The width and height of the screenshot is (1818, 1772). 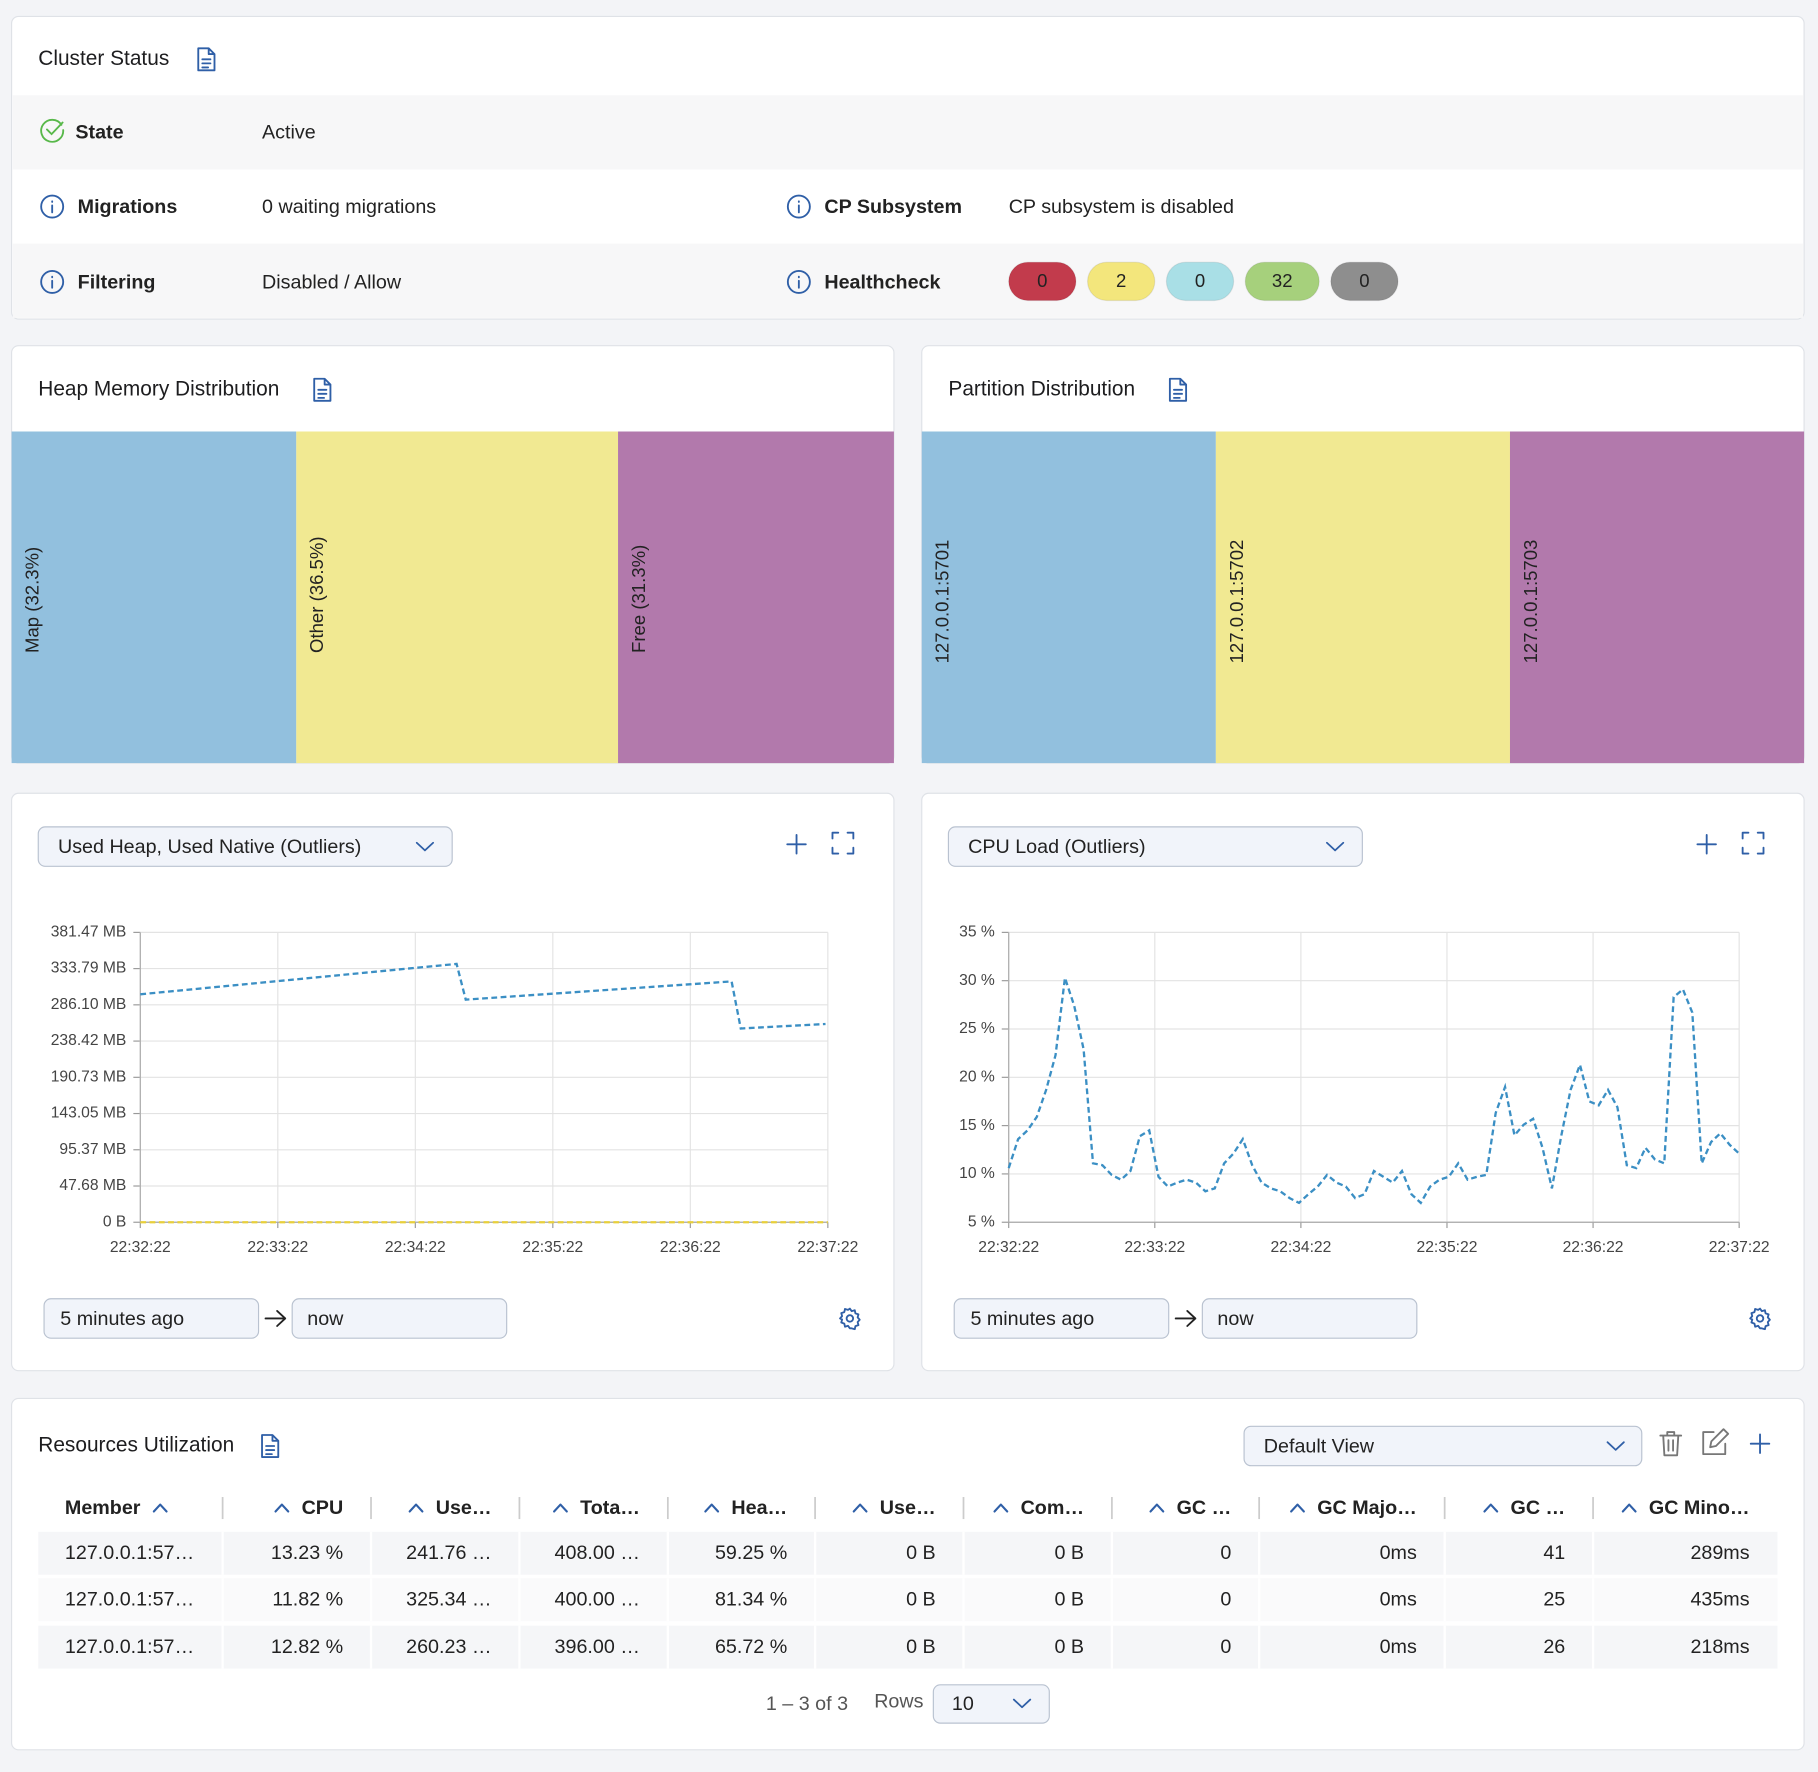 I want to click on table-cell: 0ms, so click(x=1398, y=1647).